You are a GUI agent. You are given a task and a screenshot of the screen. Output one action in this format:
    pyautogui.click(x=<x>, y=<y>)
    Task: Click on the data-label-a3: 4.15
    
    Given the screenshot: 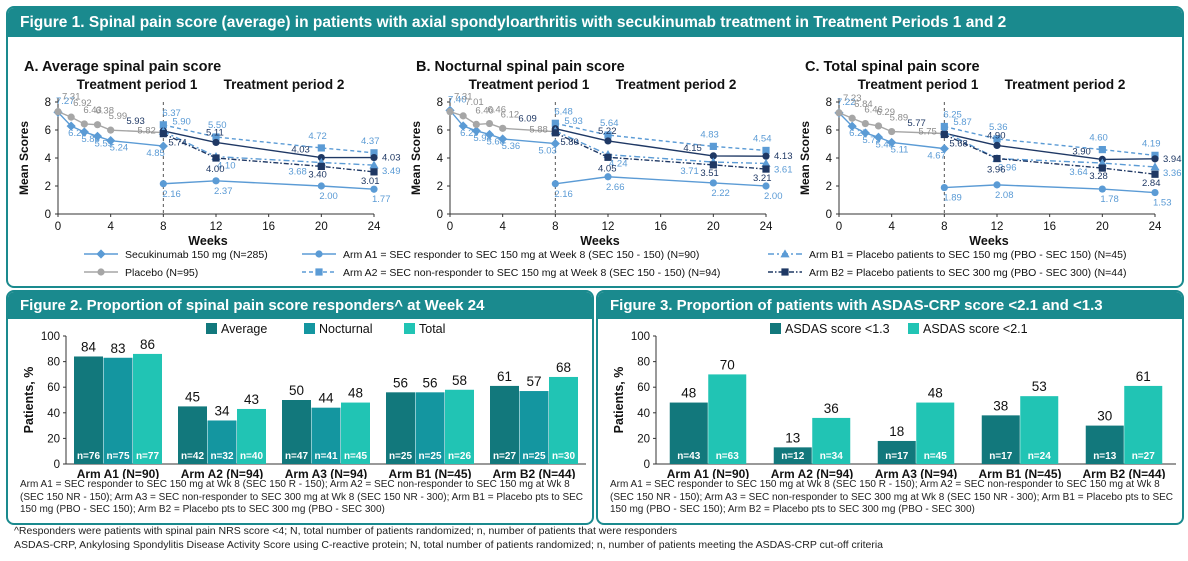 What is the action you would take?
    pyautogui.click(x=692, y=148)
    